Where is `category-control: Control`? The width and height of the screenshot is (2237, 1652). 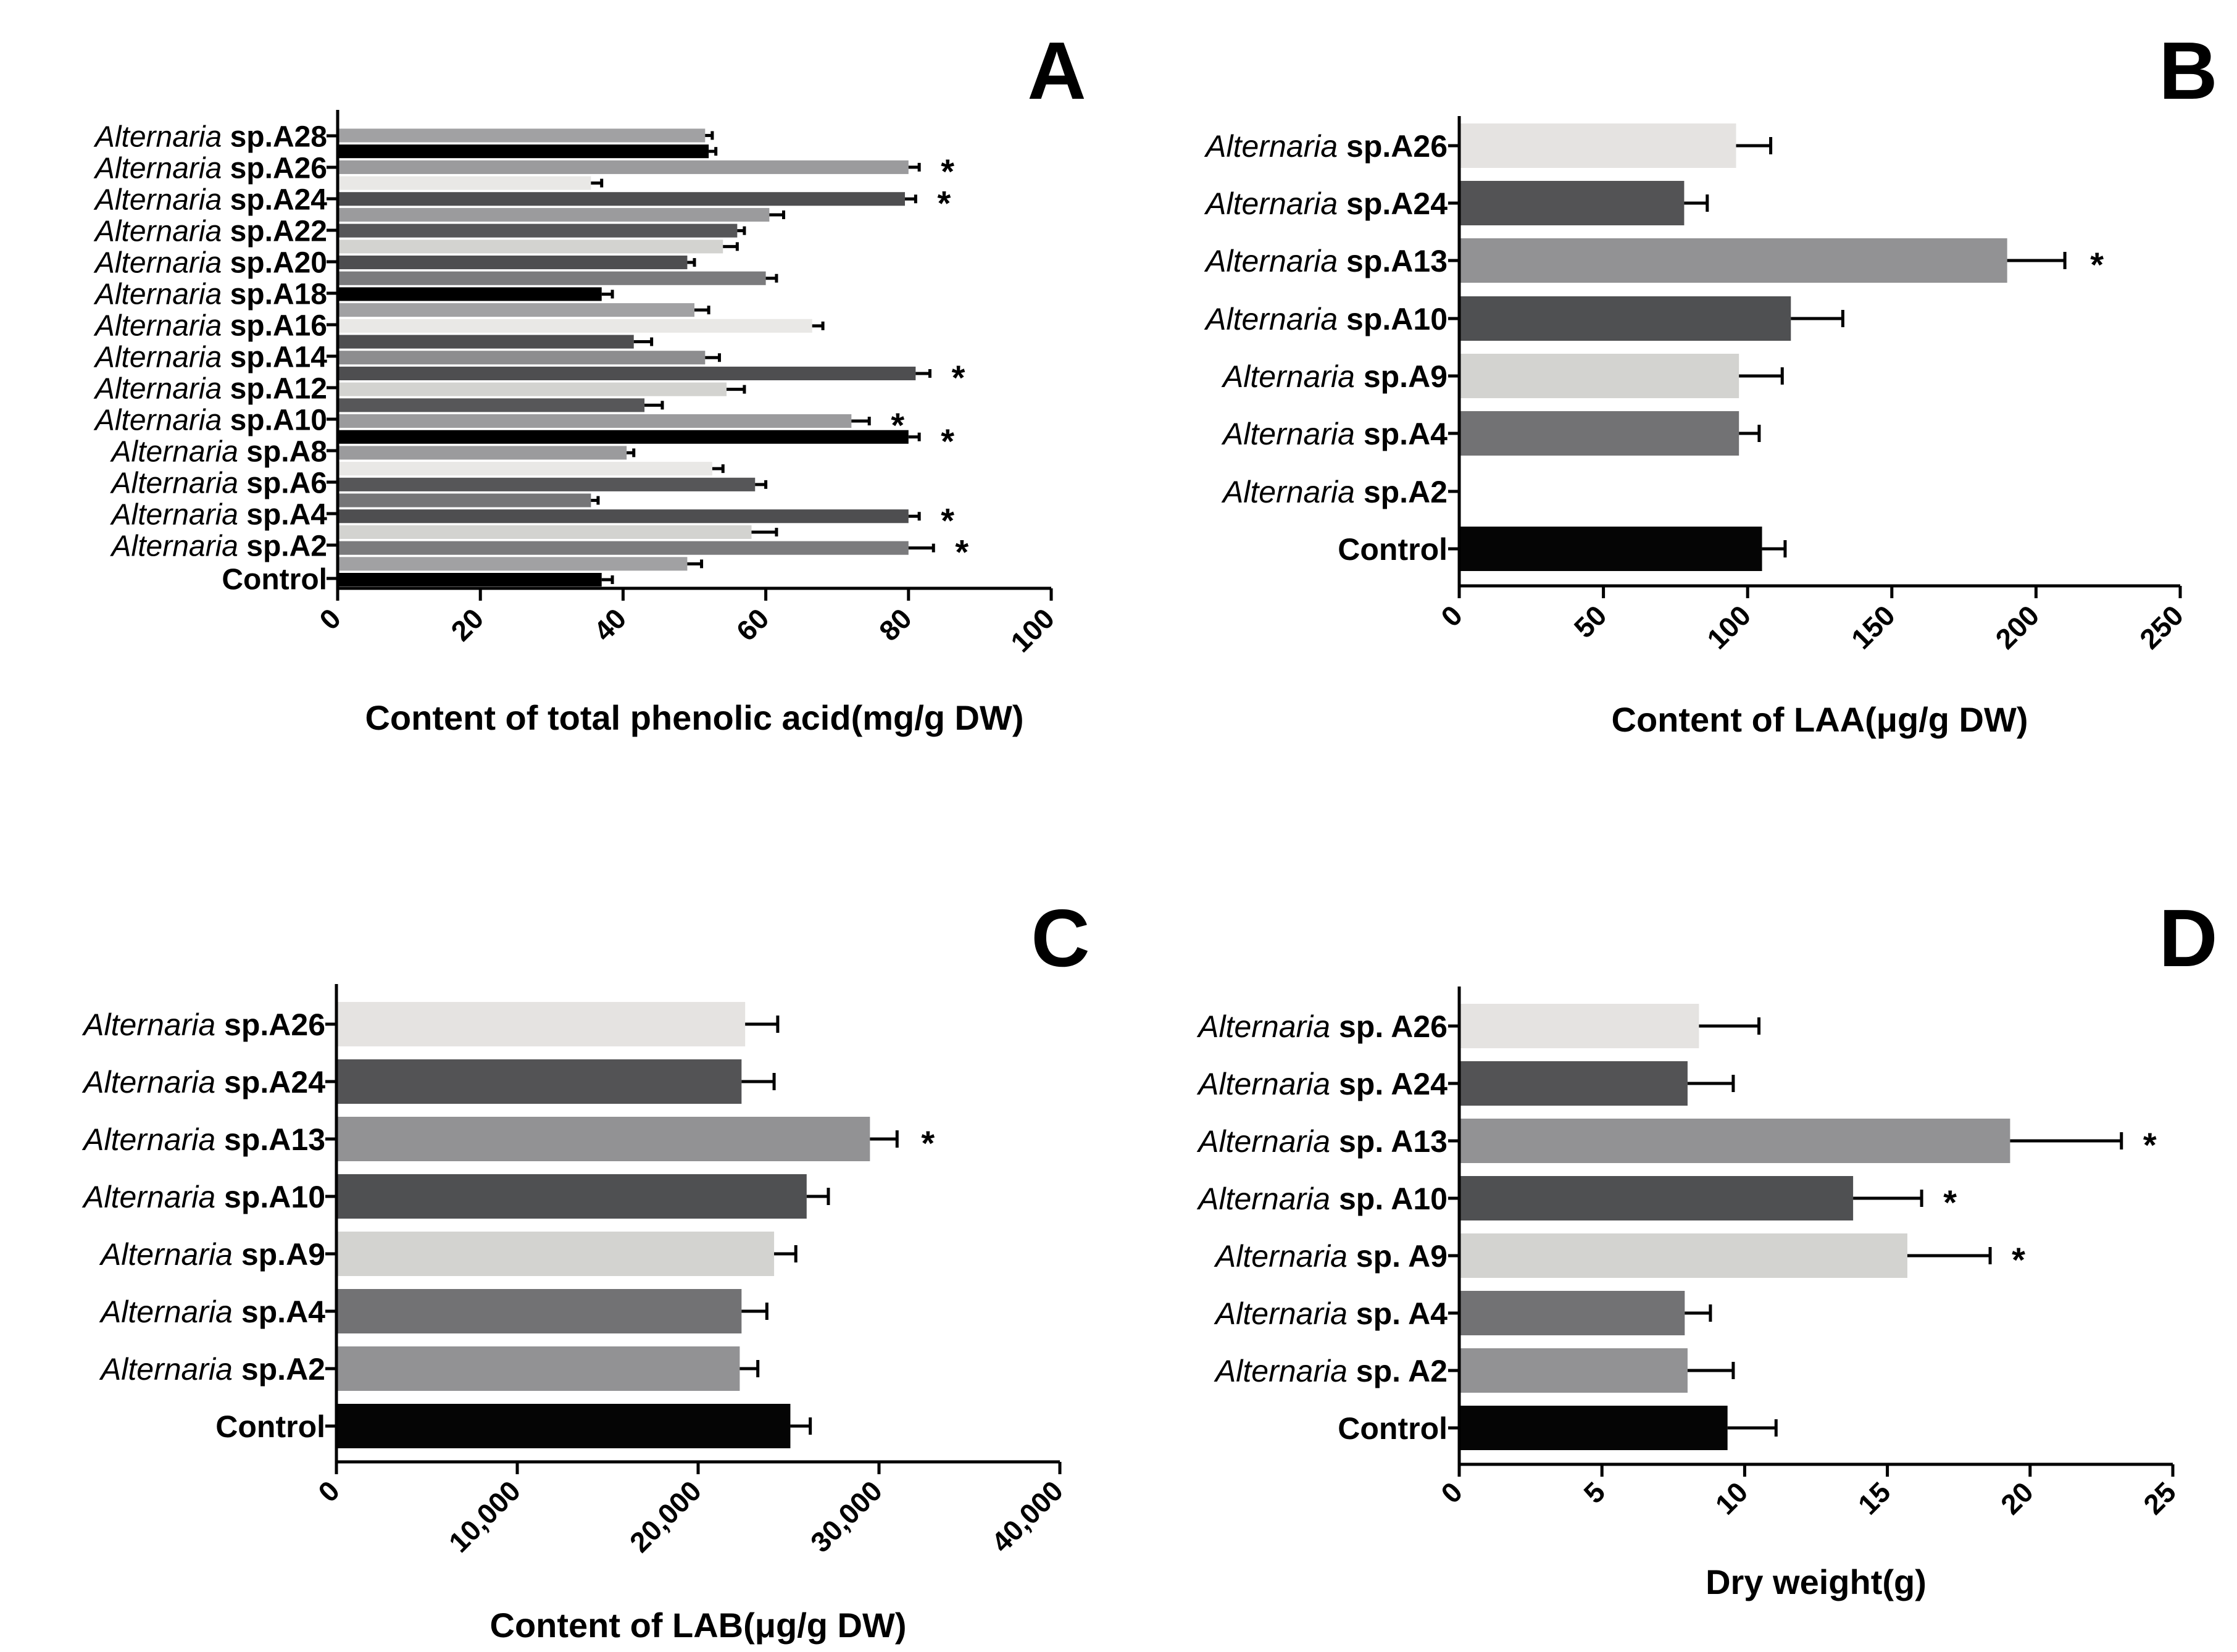 category-control: Control is located at coordinates (1393, 1429).